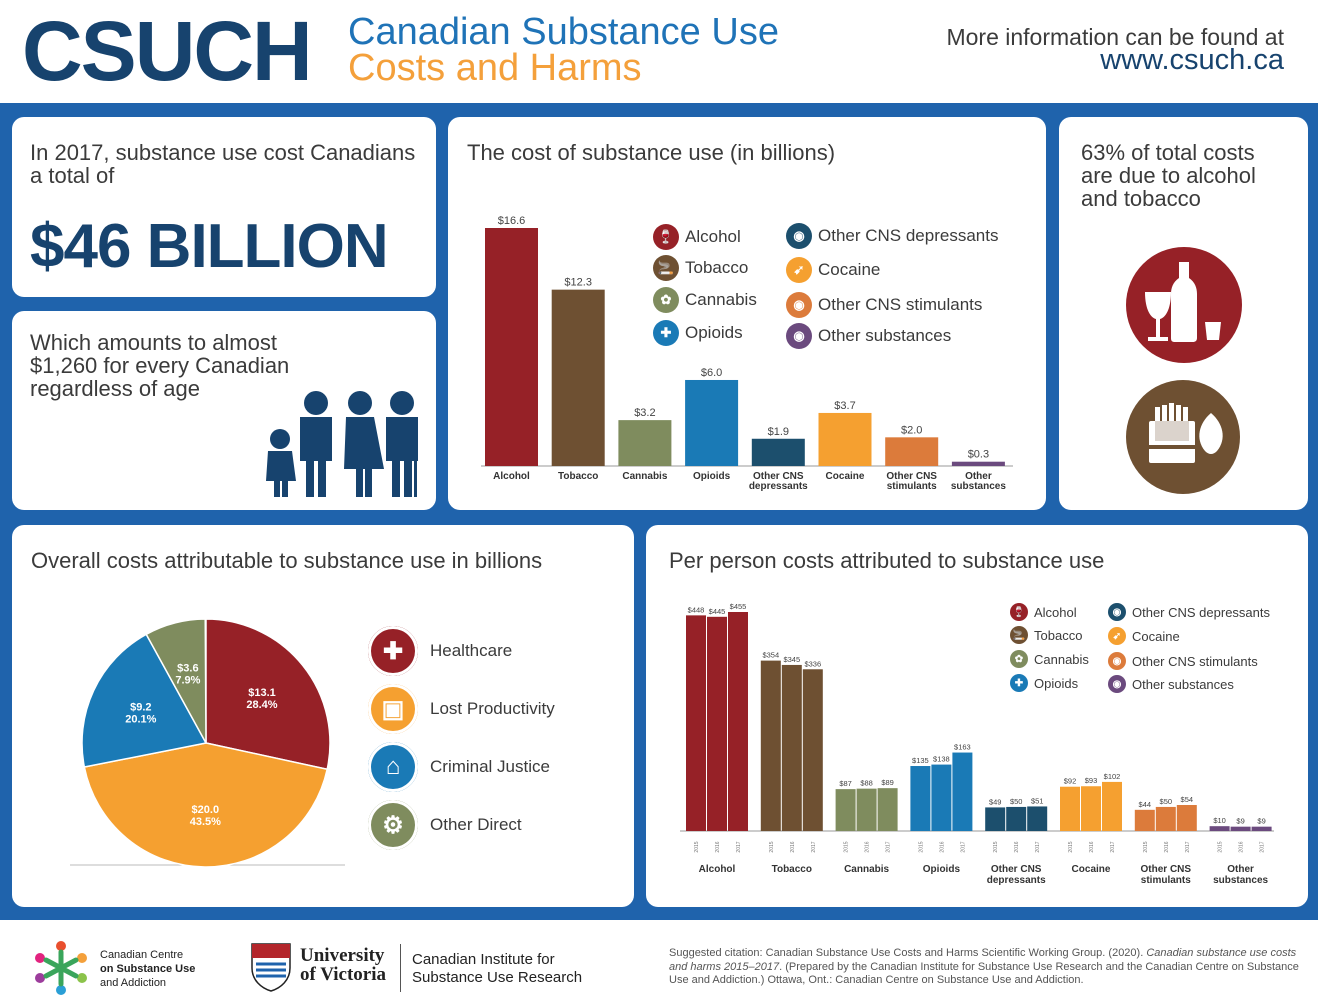  Describe the element at coordinates (912, 451) in the screenshot. I see `bar-other-cns-stimulants` at that location.